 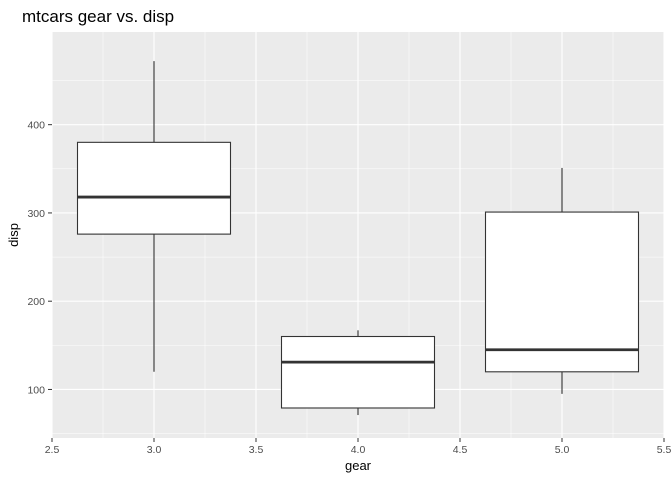 I want to click on x-axis-title: gear, so click(x=358, y=465).